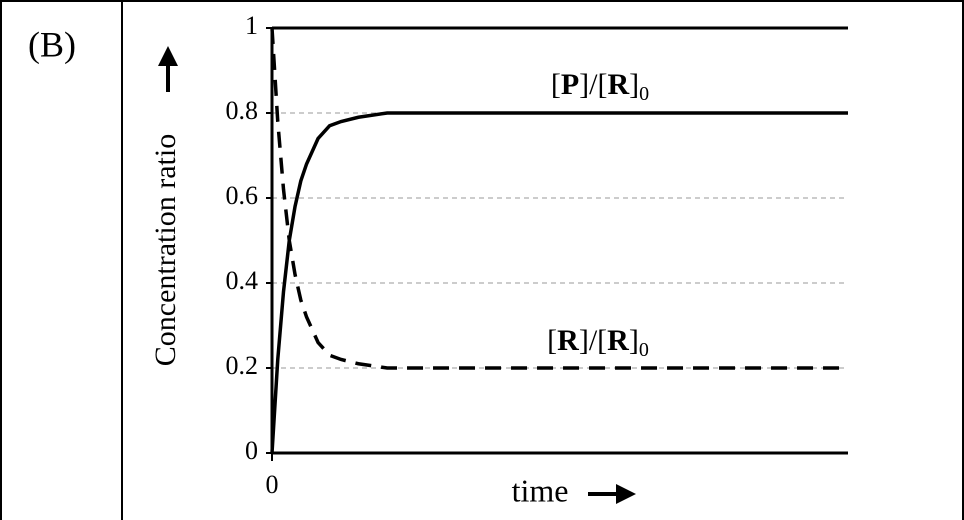 The width and height of the screenshot is (964, 520). Describe the element at coordinates (251, 450) in the screenshot. I see `y-tick-label: 0` at that location.